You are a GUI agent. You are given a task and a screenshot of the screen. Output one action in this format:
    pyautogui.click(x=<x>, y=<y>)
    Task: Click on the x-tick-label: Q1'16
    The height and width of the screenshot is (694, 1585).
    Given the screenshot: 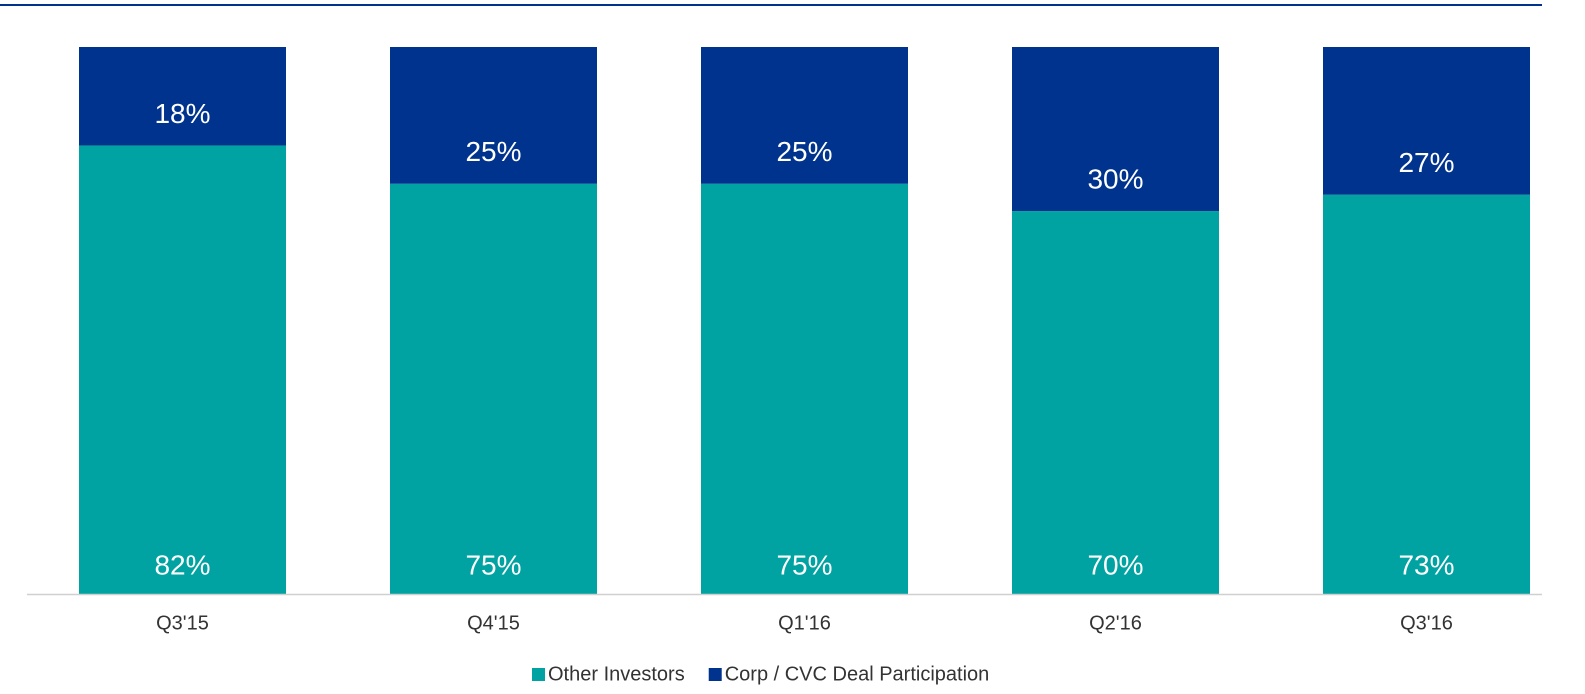 What is the action you would take?
    pyautogui.click(x=804, y=623)
    